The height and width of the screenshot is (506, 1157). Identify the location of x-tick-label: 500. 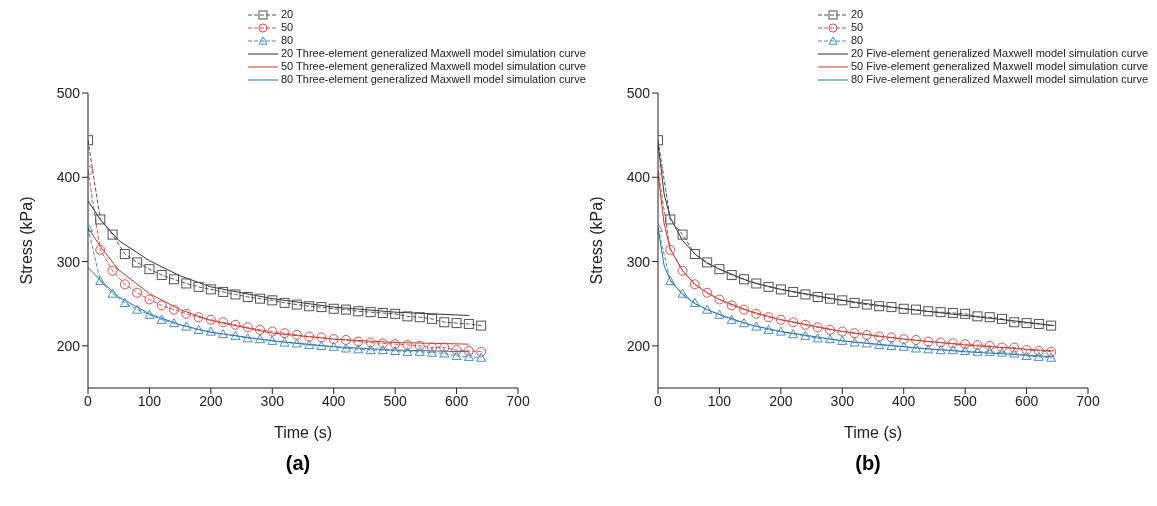
(395, 400).